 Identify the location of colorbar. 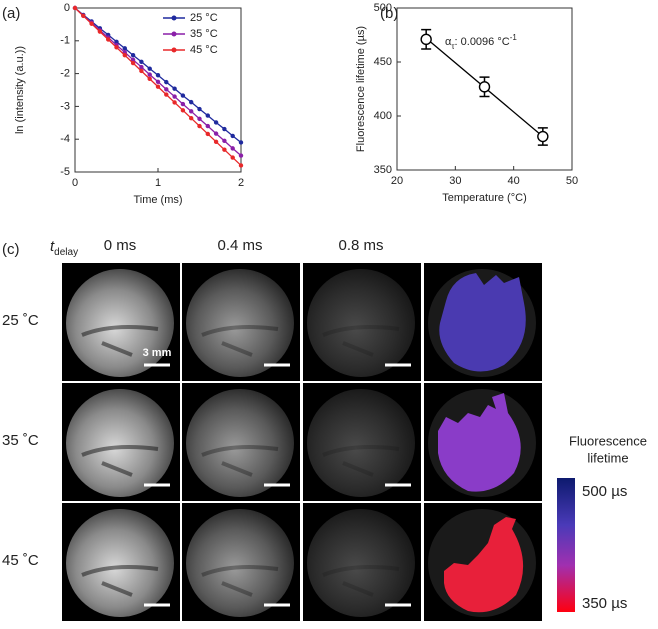
(566, 545).